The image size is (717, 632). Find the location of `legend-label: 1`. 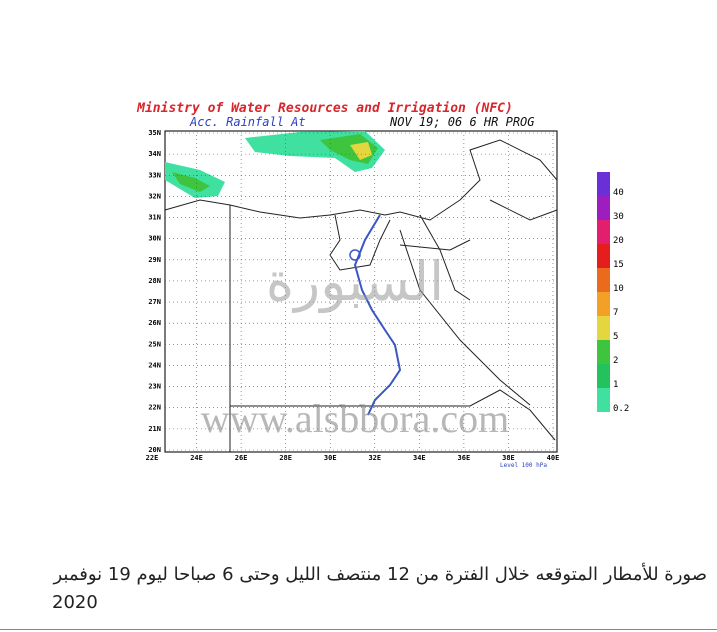

legend-label: 1 is located at coordinates (615, 385).